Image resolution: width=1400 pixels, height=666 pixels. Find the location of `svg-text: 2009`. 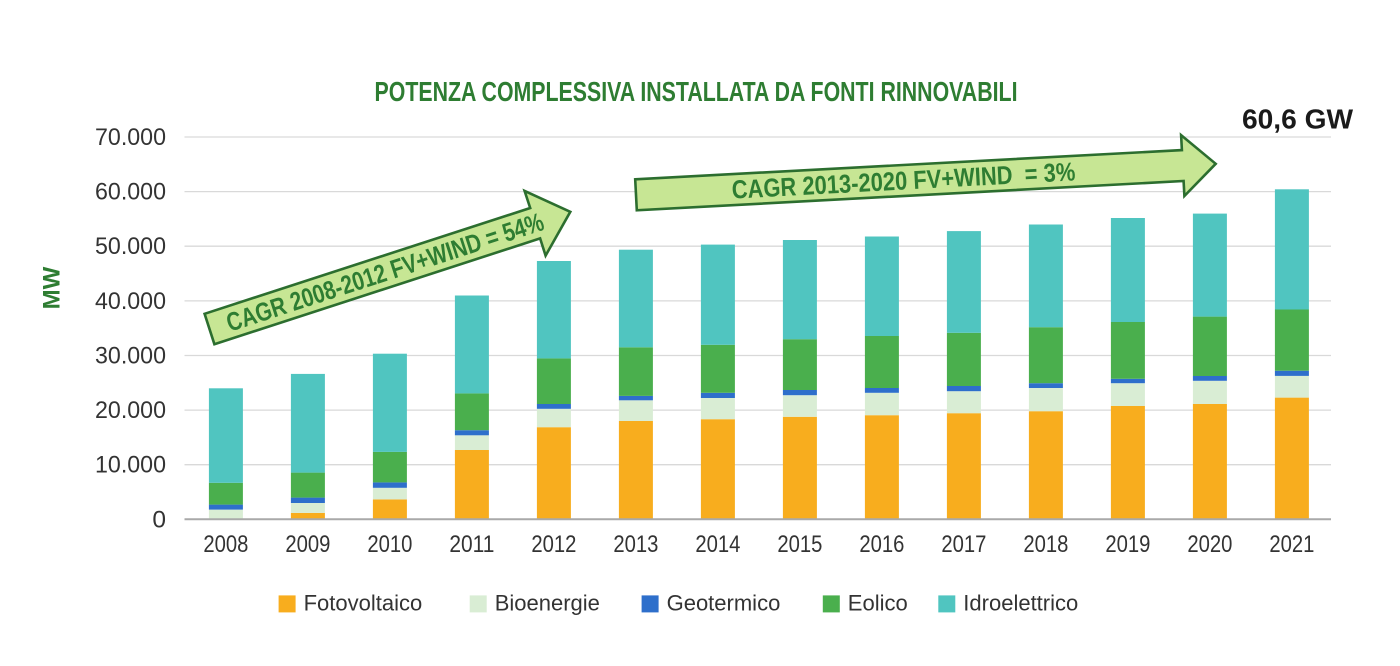

svg-text: 2009 is located at coordinates (307, 544).